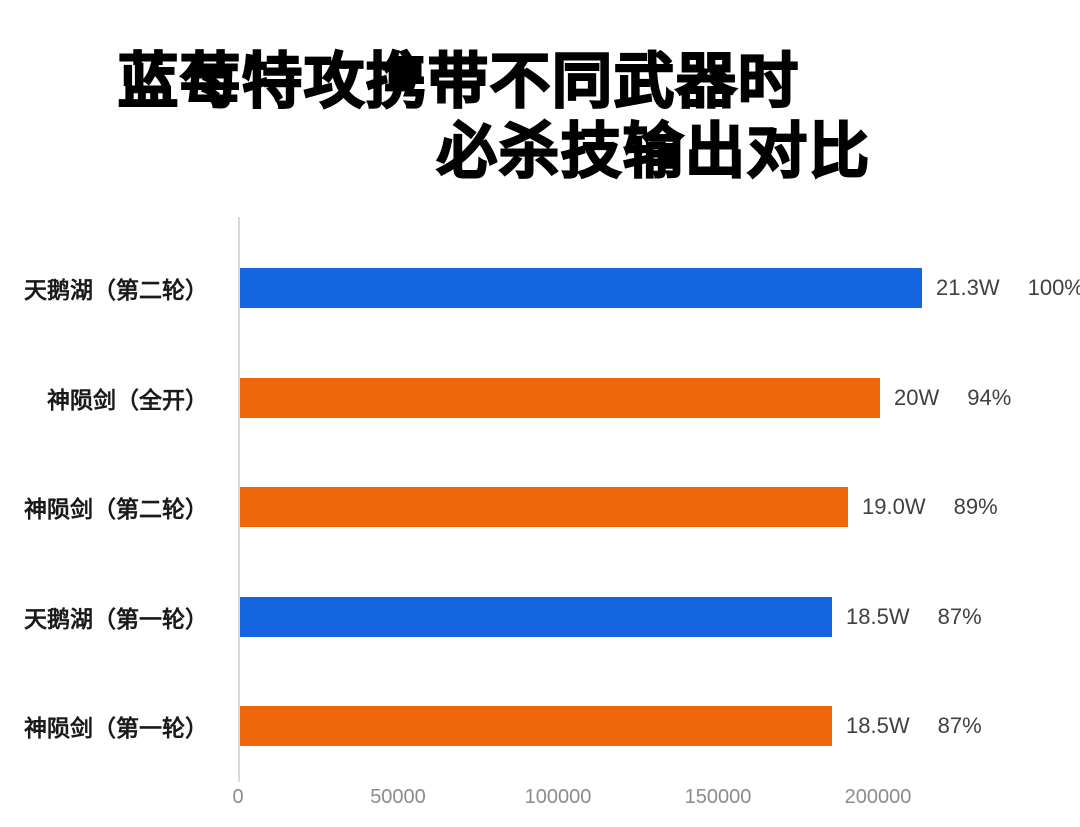  I want to click on x-axis-tick-label: 50000, so click(398, 797).